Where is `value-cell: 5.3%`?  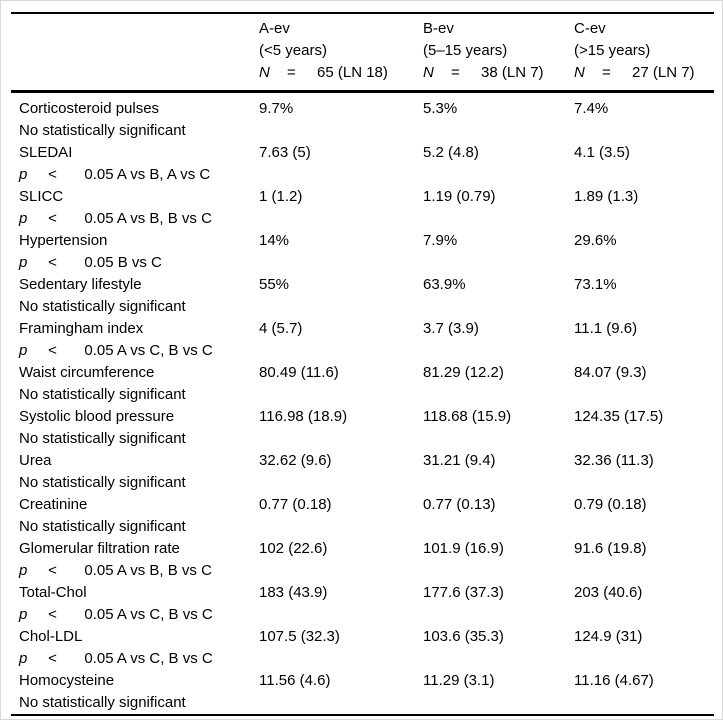
value-cell: 5.3% is located at coordinates (440, 108).